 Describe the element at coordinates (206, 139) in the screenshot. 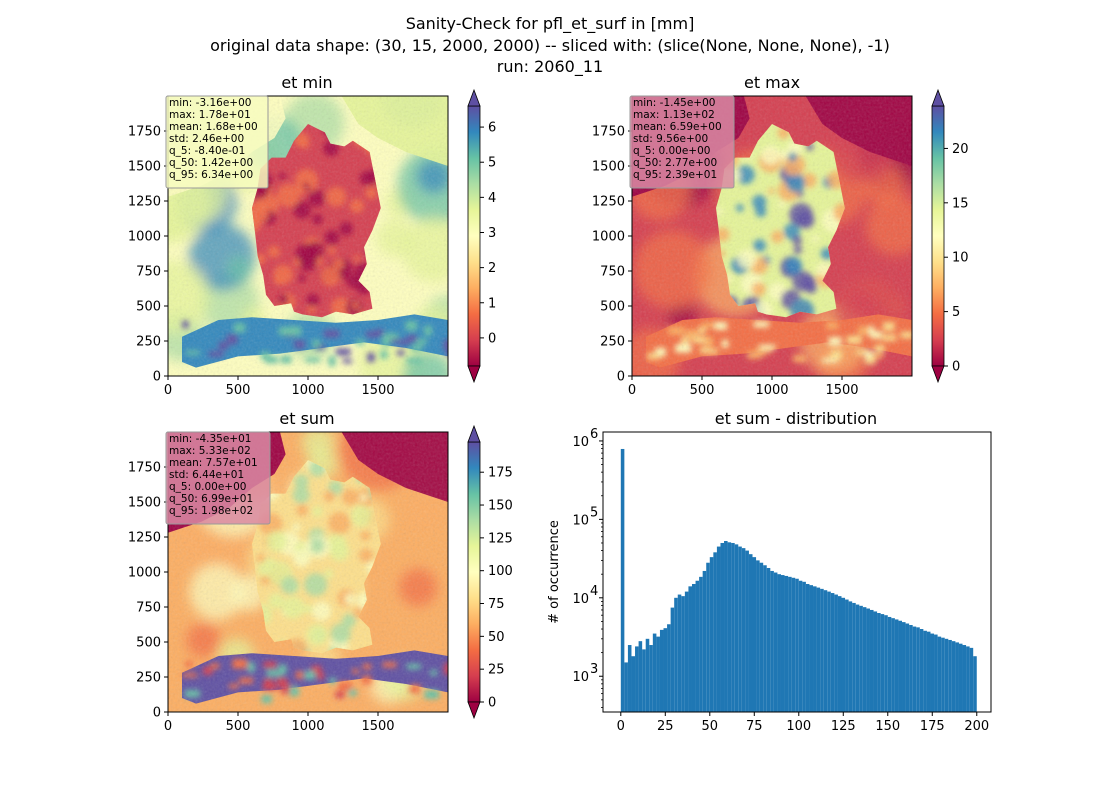

I see `stats-line: std: 2.46e+00` at that location.